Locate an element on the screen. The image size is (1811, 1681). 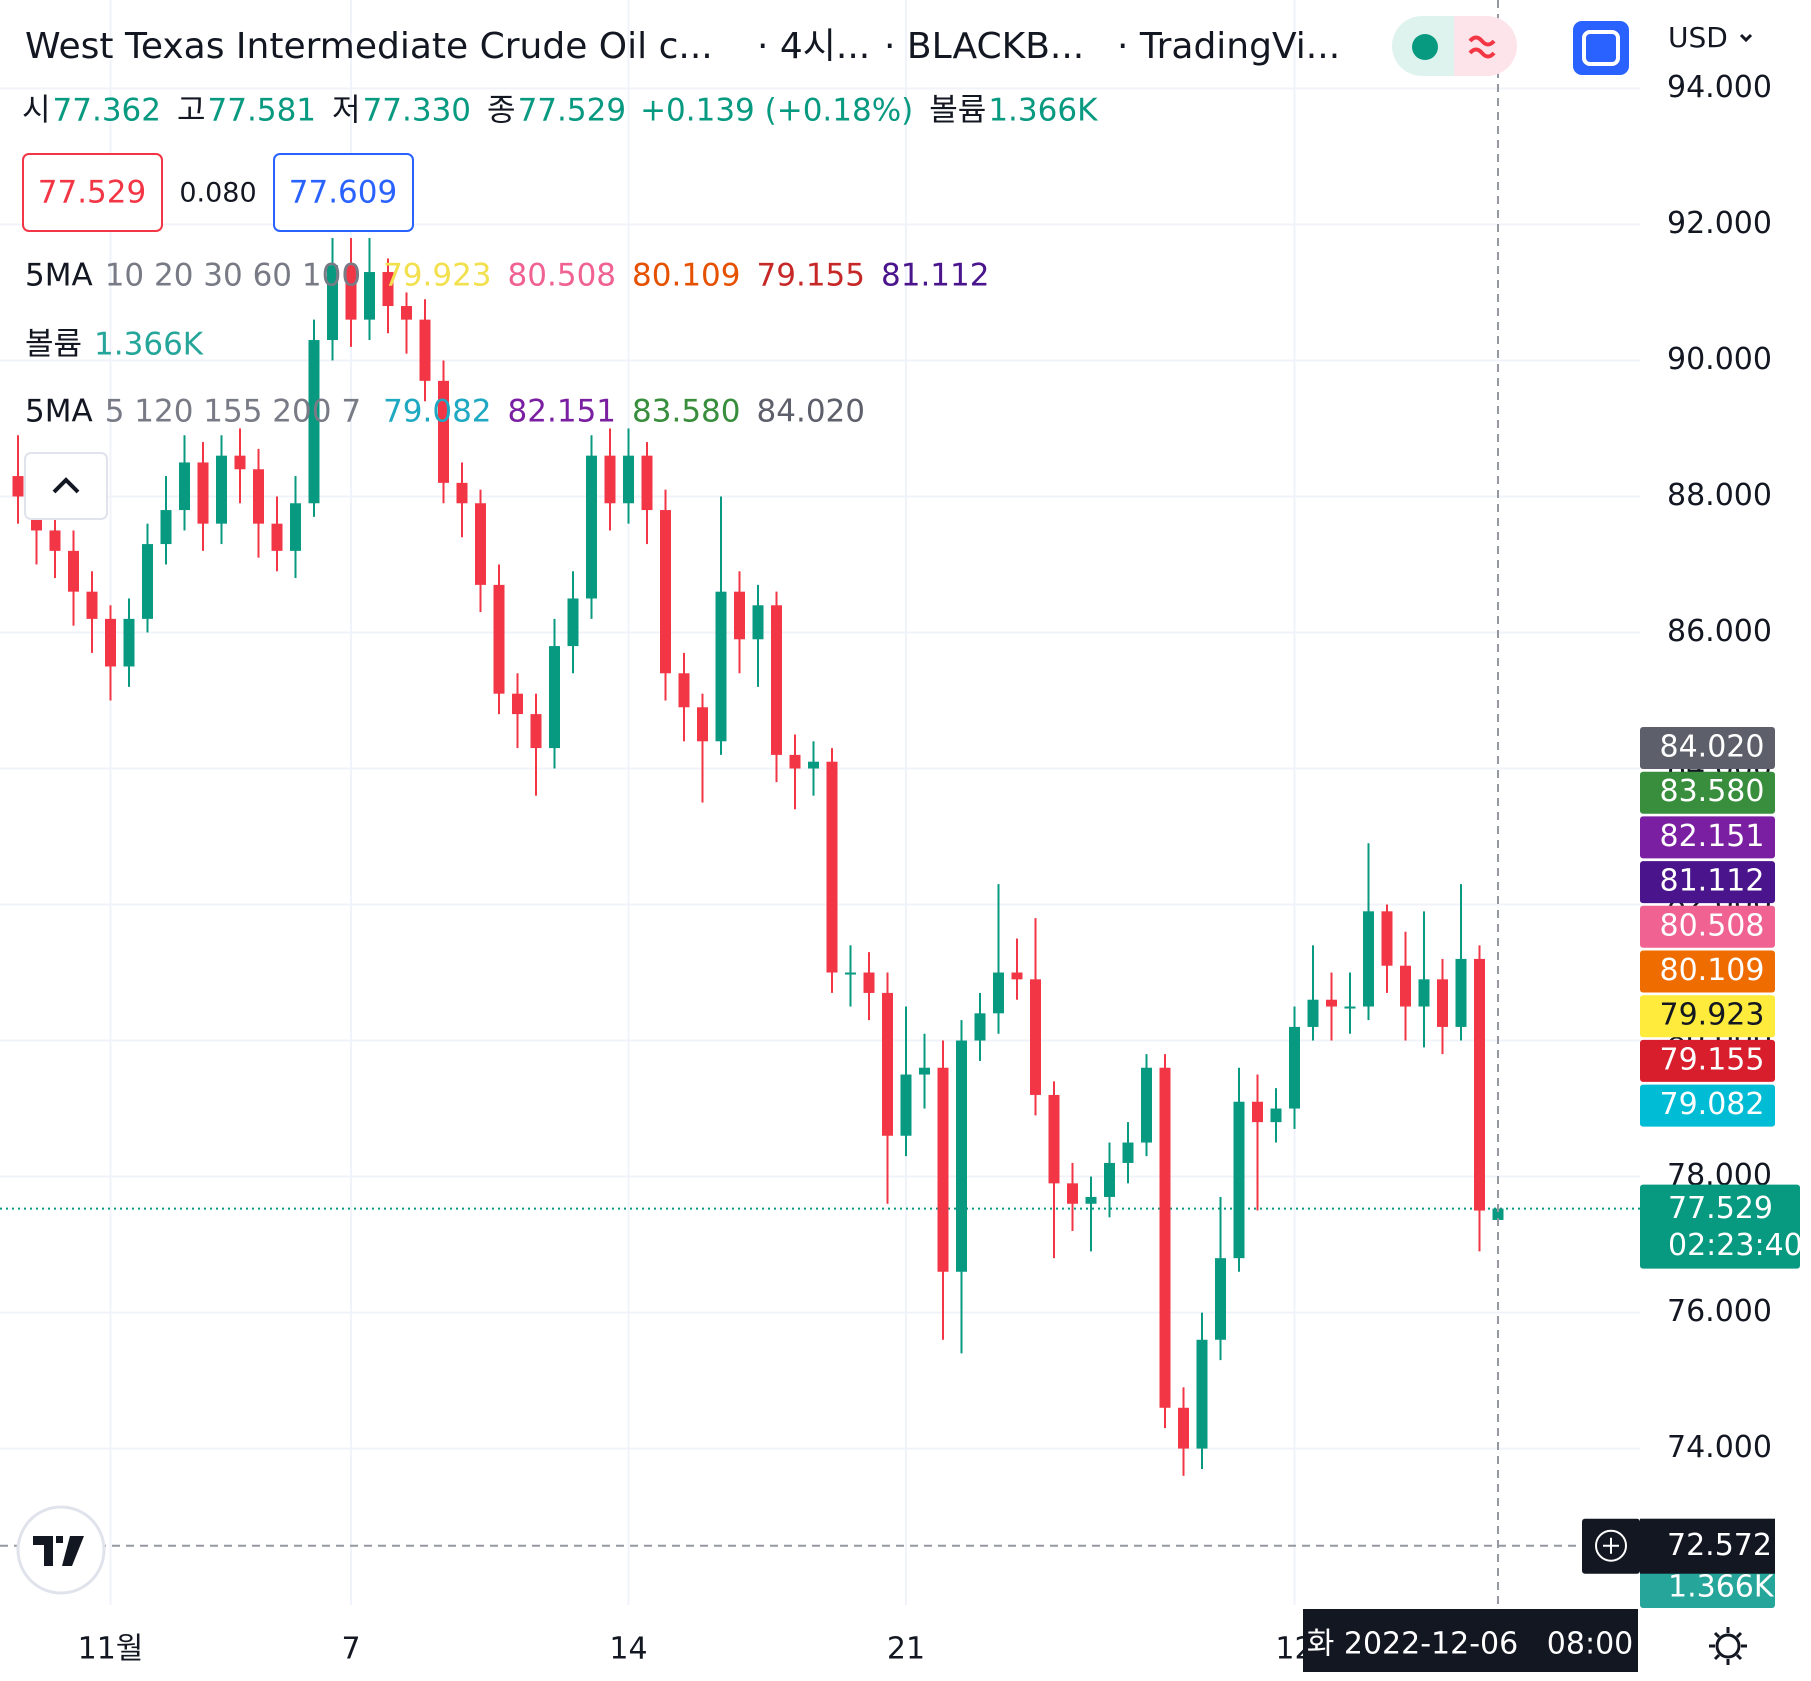
logo-bg is located at coordinates (61, 1550).